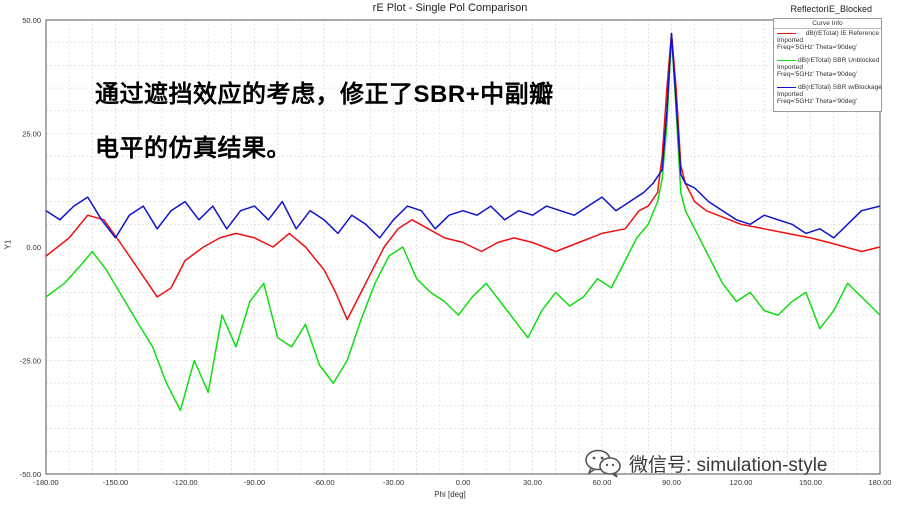 This screenshot has height=505, width=900. Describe the element at coordinates (827, 24) in the screenshot. I see `legend-title: Curve Info` at that location.